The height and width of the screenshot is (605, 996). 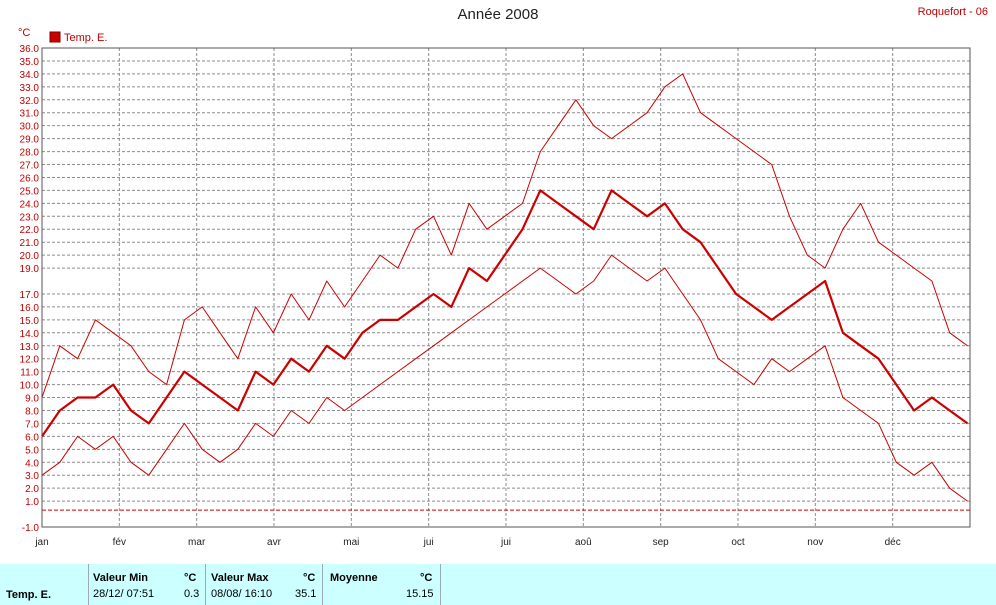 What do you see at coordinates (190, 578) in the screenshot?
I see `min-unit: °C` at bounding box center [190, 578].